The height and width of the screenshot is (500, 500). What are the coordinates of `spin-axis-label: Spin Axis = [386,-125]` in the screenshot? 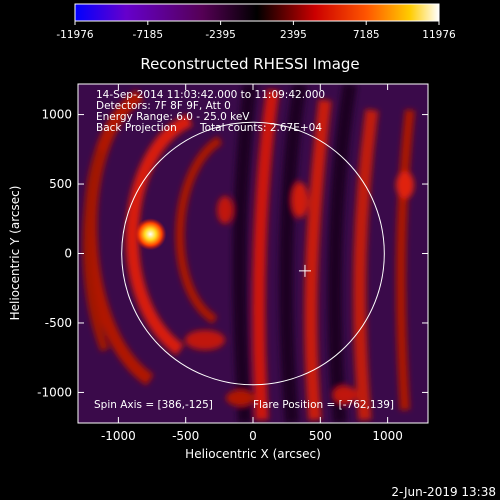 It's located at (153, 405).